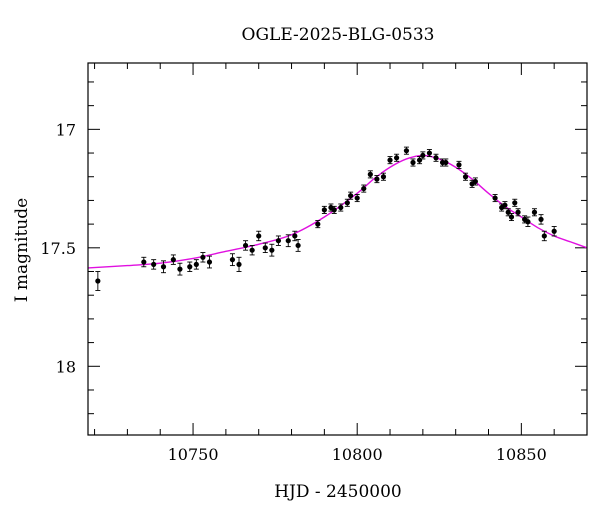  What do you see at coordinates (22, 250) in the screenshot?
I see `y-axis-label: I magnitude` at bounding box center [22, 250].